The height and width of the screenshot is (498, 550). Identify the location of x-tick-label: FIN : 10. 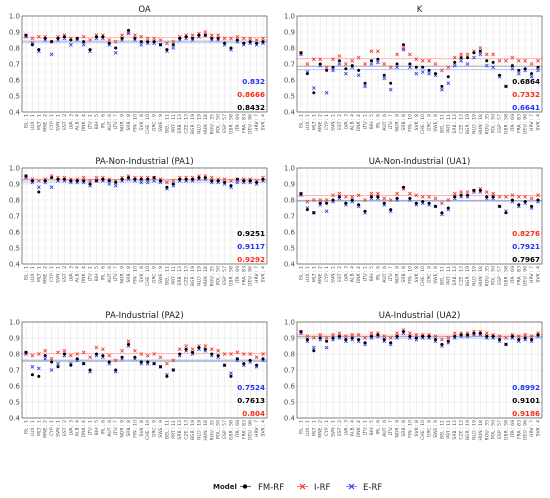
(135, 123).